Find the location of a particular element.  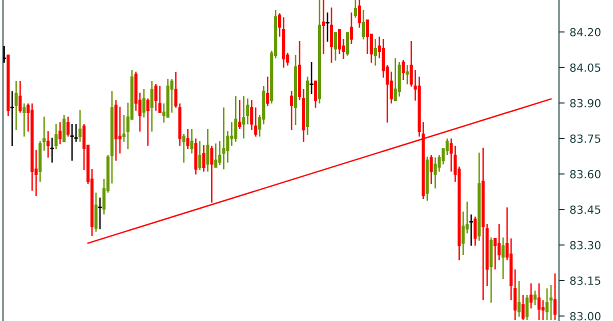

y-tick-label: 84.20 is located at coordinates (585, 32).